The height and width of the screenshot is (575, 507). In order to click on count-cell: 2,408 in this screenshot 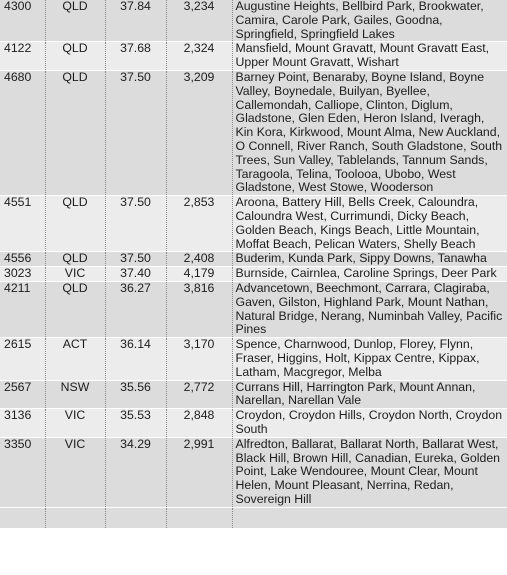, I will do `click(198, 260)`.